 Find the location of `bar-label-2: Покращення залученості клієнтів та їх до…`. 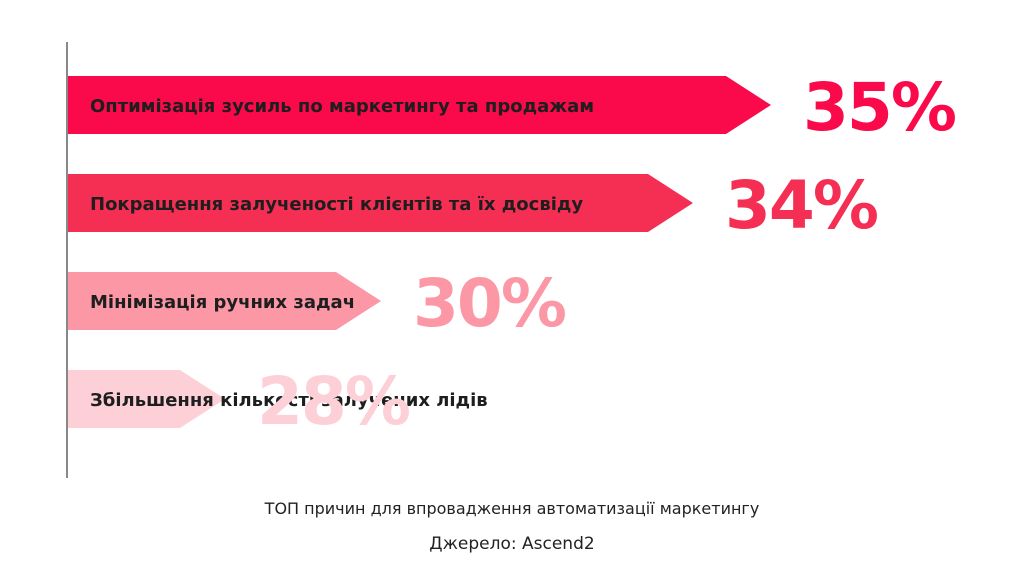

bar-label-2: Покращення залученості клієнтів та їх до… is located at coordinates (336, 204).